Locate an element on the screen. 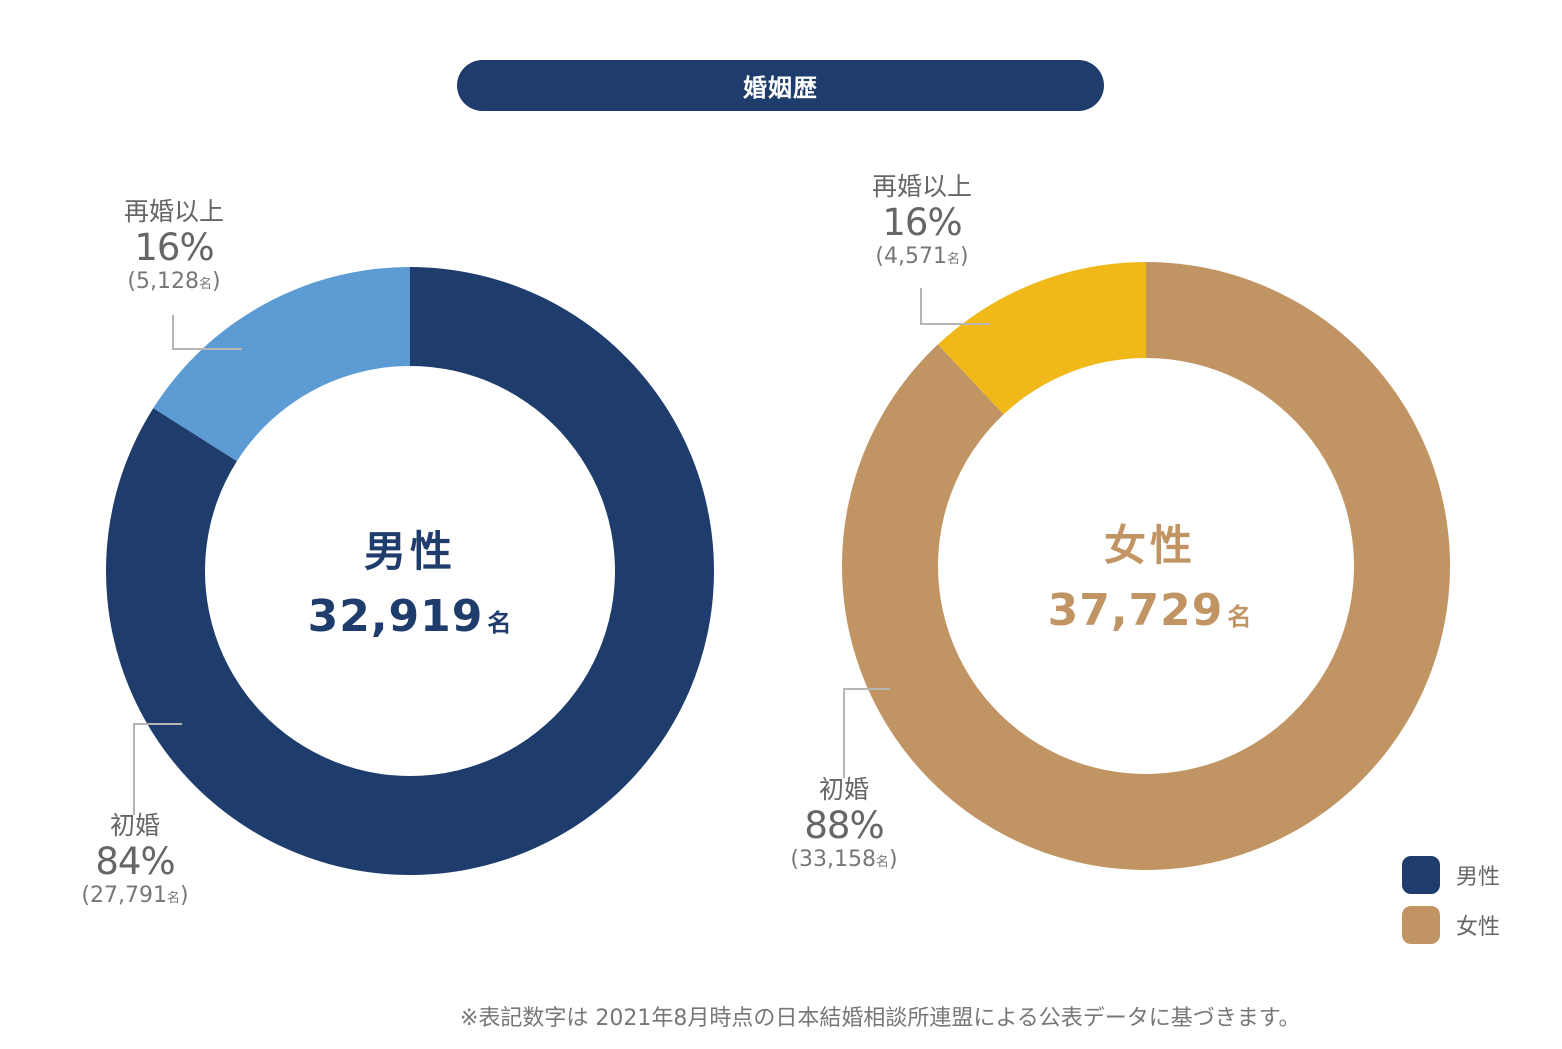 The height and width of the screenshot is (1049, 1562). center-group-label: 男性 is located at coordinates (409, 551).